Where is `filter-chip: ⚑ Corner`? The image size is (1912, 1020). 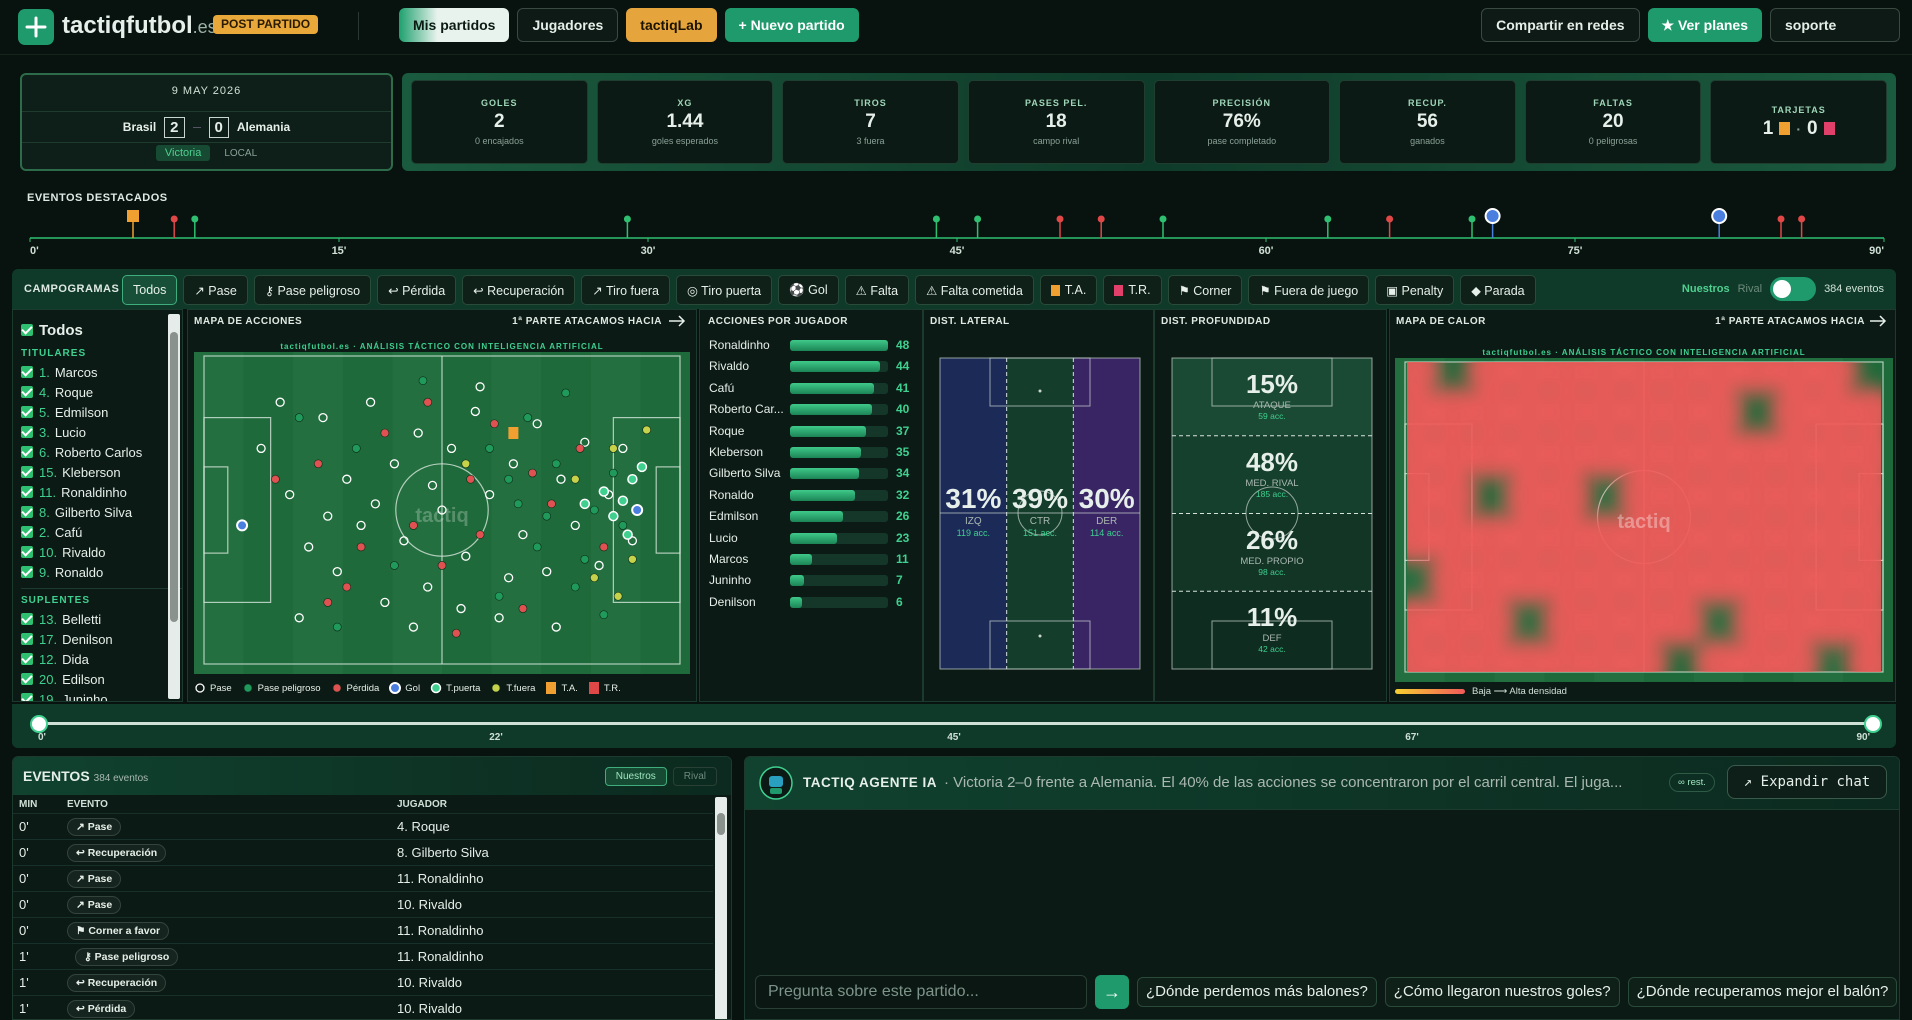 filter-chip: ⚑ Corner is located at coordinates (1205, 290).